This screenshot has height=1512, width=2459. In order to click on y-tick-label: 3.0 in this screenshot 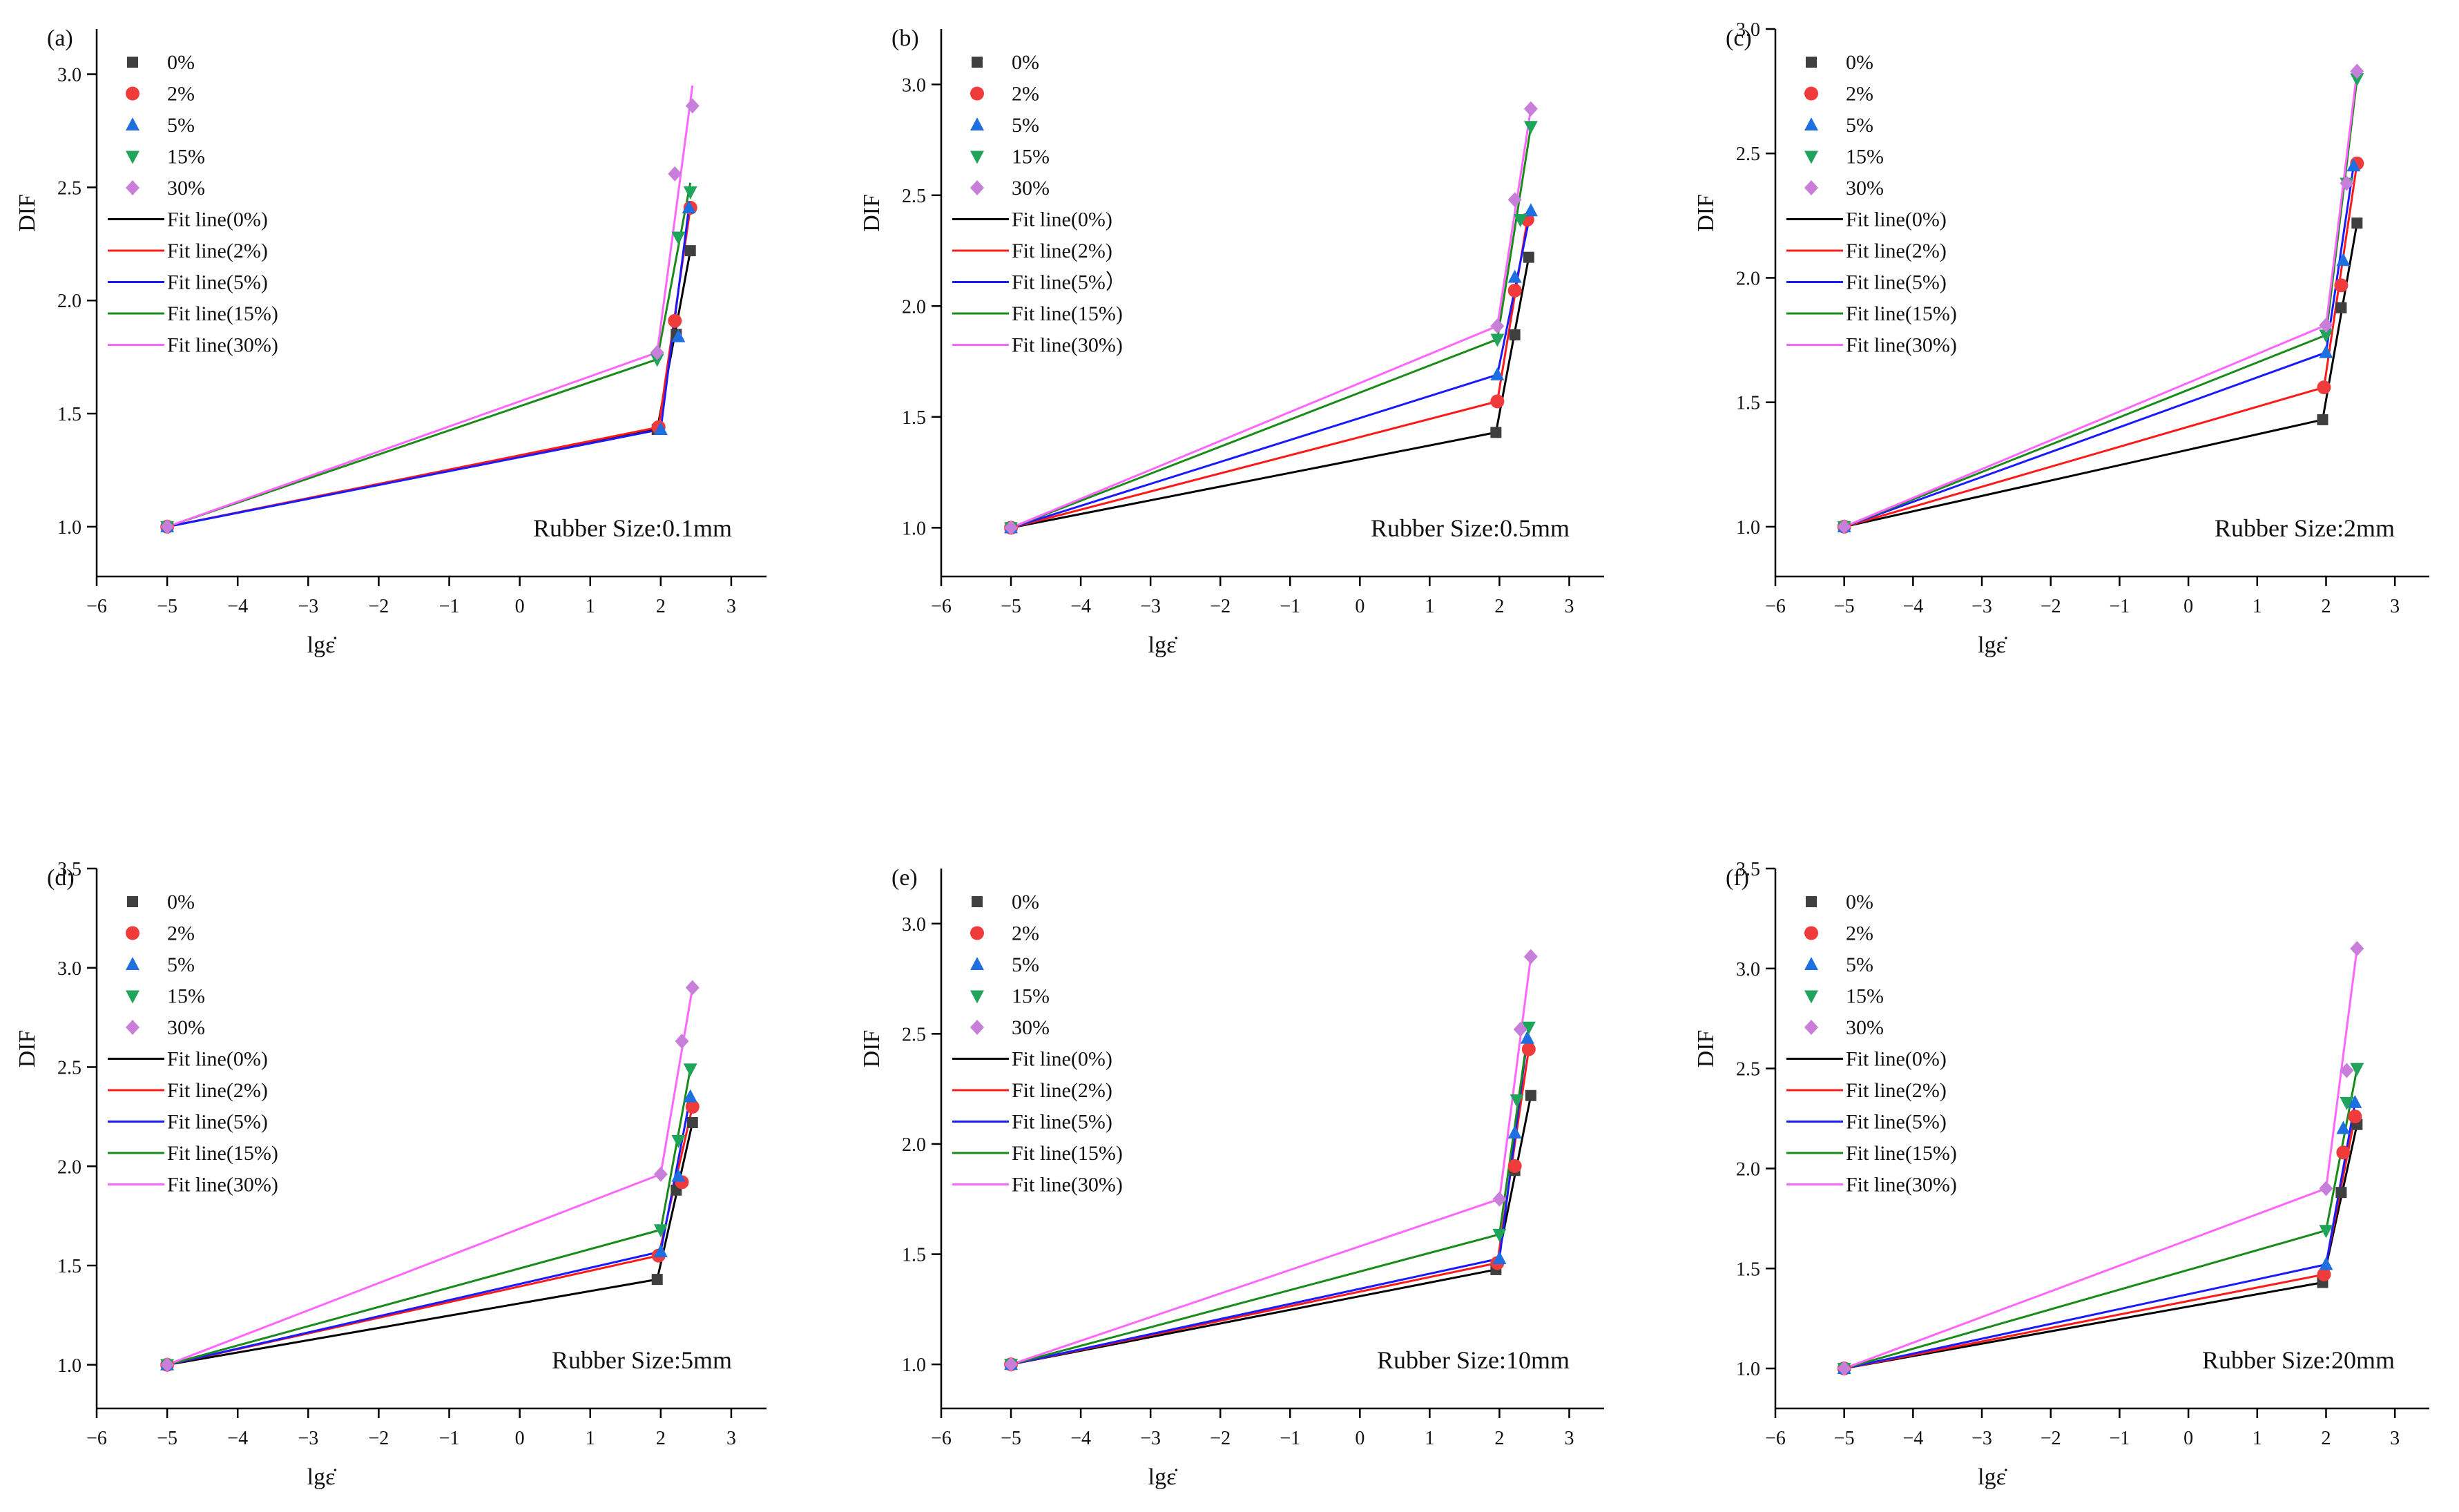, I will do `click(69, 969)`.